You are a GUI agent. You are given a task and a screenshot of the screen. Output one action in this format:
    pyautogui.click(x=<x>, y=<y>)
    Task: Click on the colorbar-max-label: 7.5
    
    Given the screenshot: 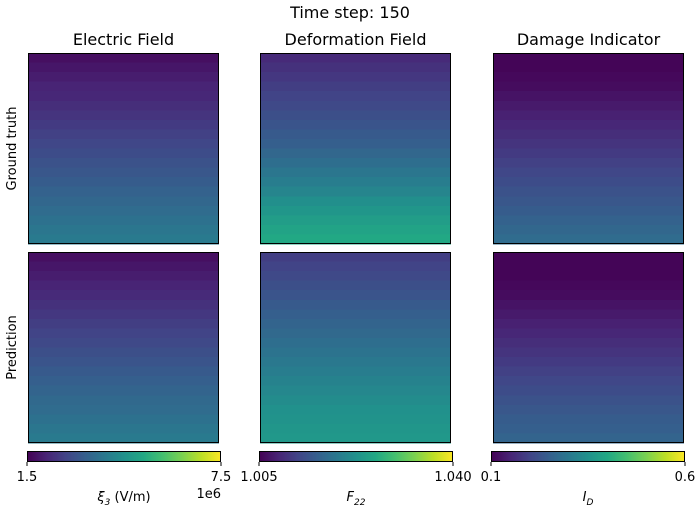 What is the action you would take?
    pyautogui.click(x=221, y=477)
    